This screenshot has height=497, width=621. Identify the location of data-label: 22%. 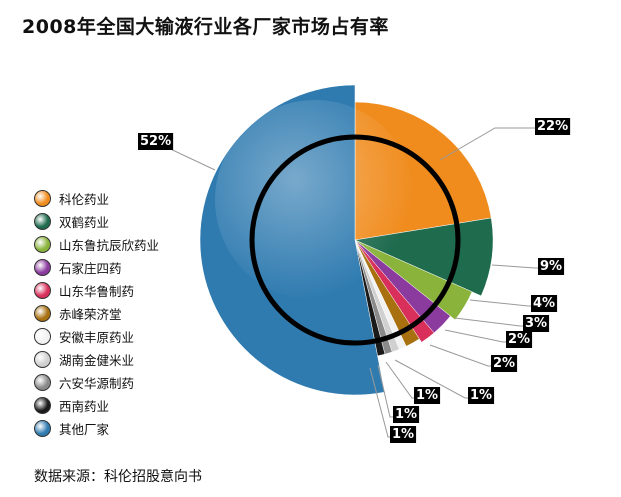
(552, 126).